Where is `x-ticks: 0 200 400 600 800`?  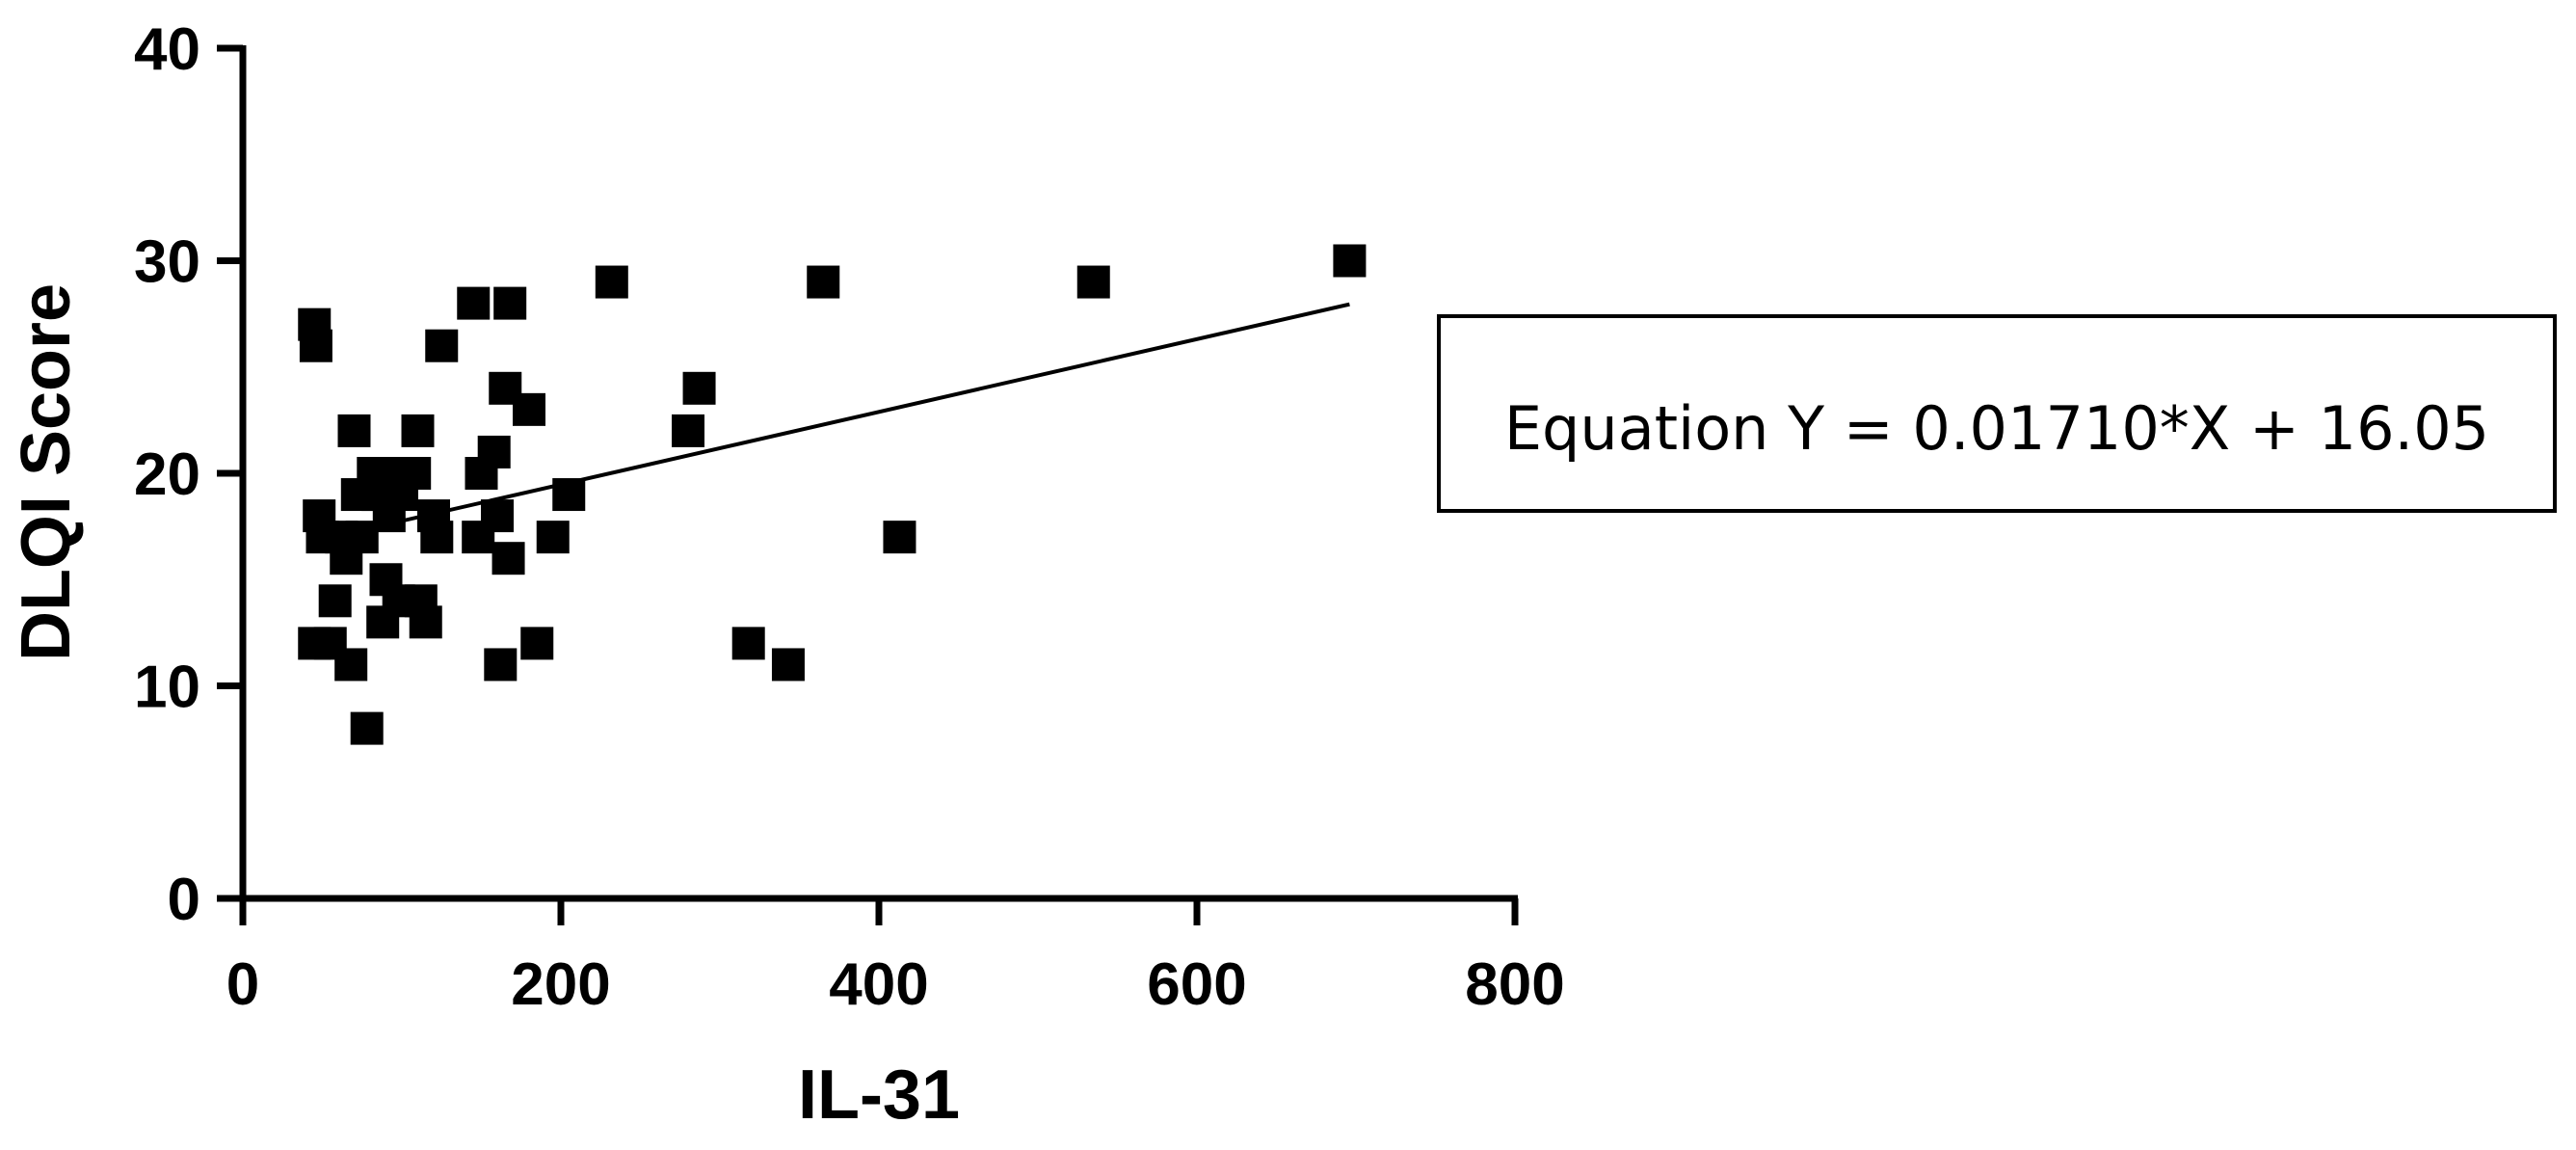 x-ticks: 0 200 400 600 800 is located at coordinates (895, 958).